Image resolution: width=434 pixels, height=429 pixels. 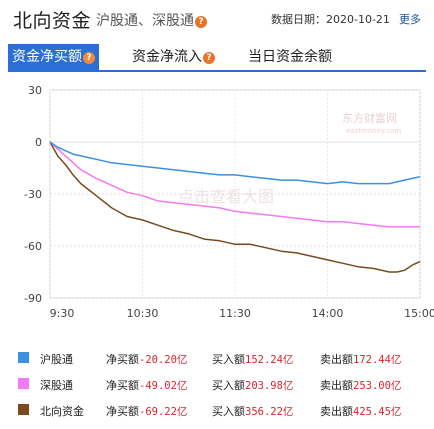 What do you see at coordinates (235, 313) in the screenshot?
I see `x-tick-label: 11:30` at bounding box center [235, 313].